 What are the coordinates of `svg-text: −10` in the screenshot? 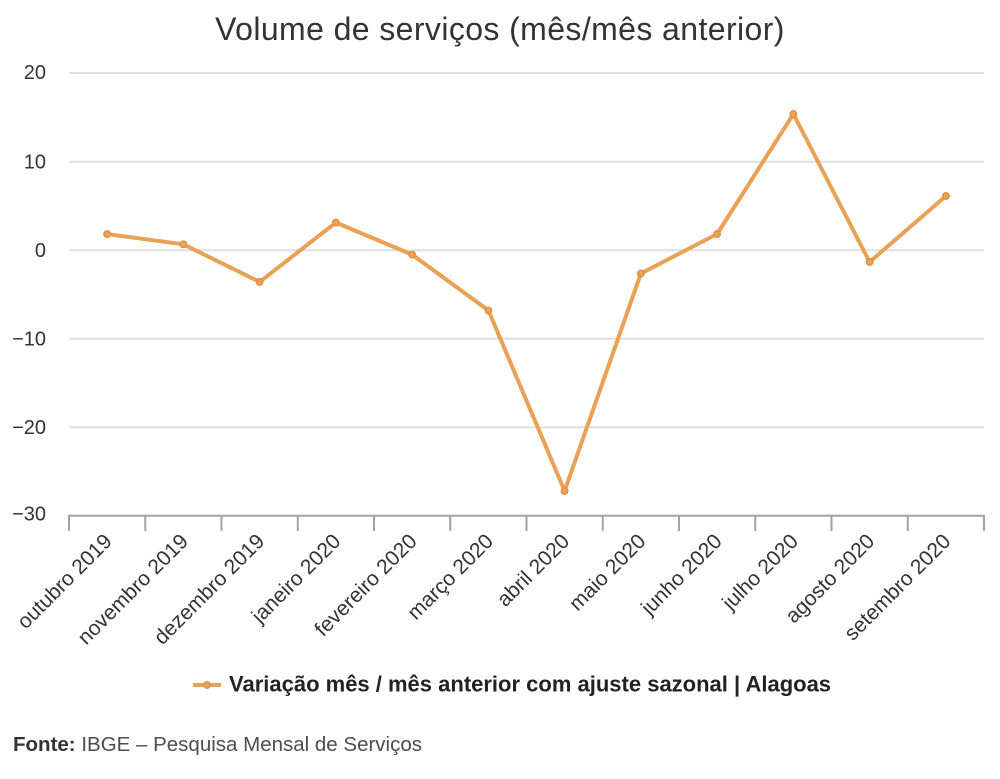 It's located at (29, 340).